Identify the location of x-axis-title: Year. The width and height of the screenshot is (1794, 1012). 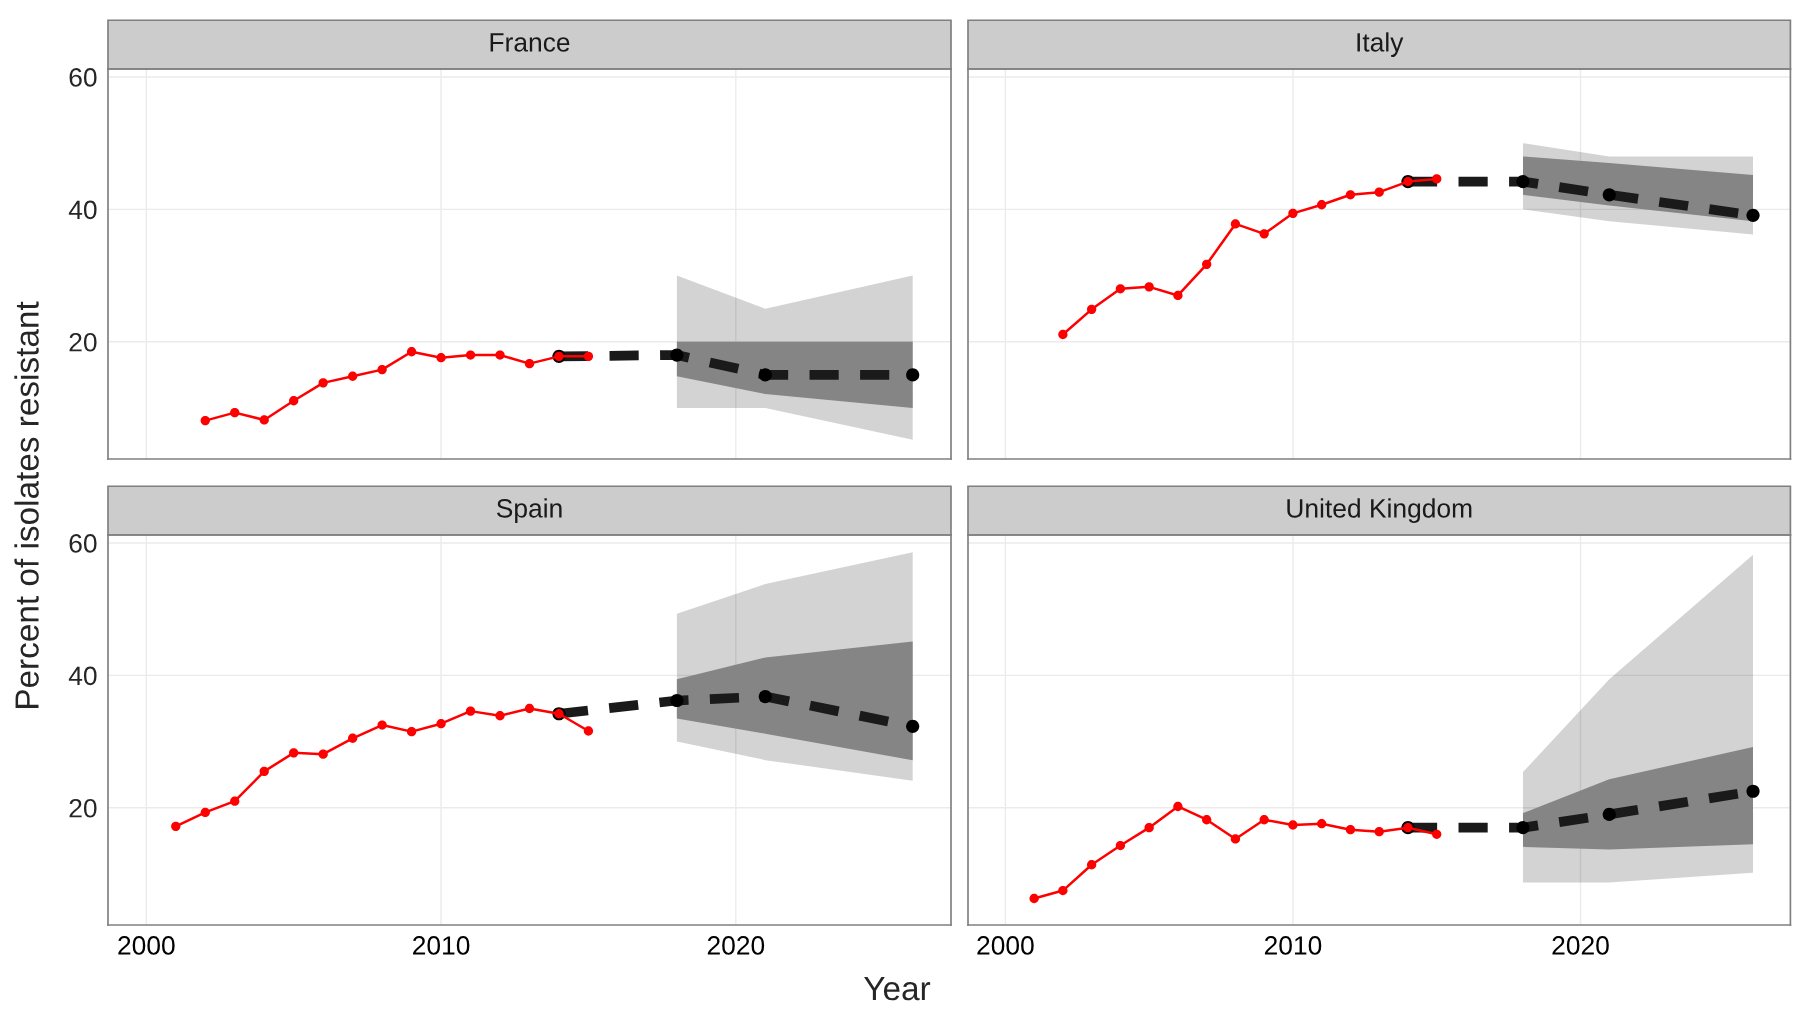
(897, 989).